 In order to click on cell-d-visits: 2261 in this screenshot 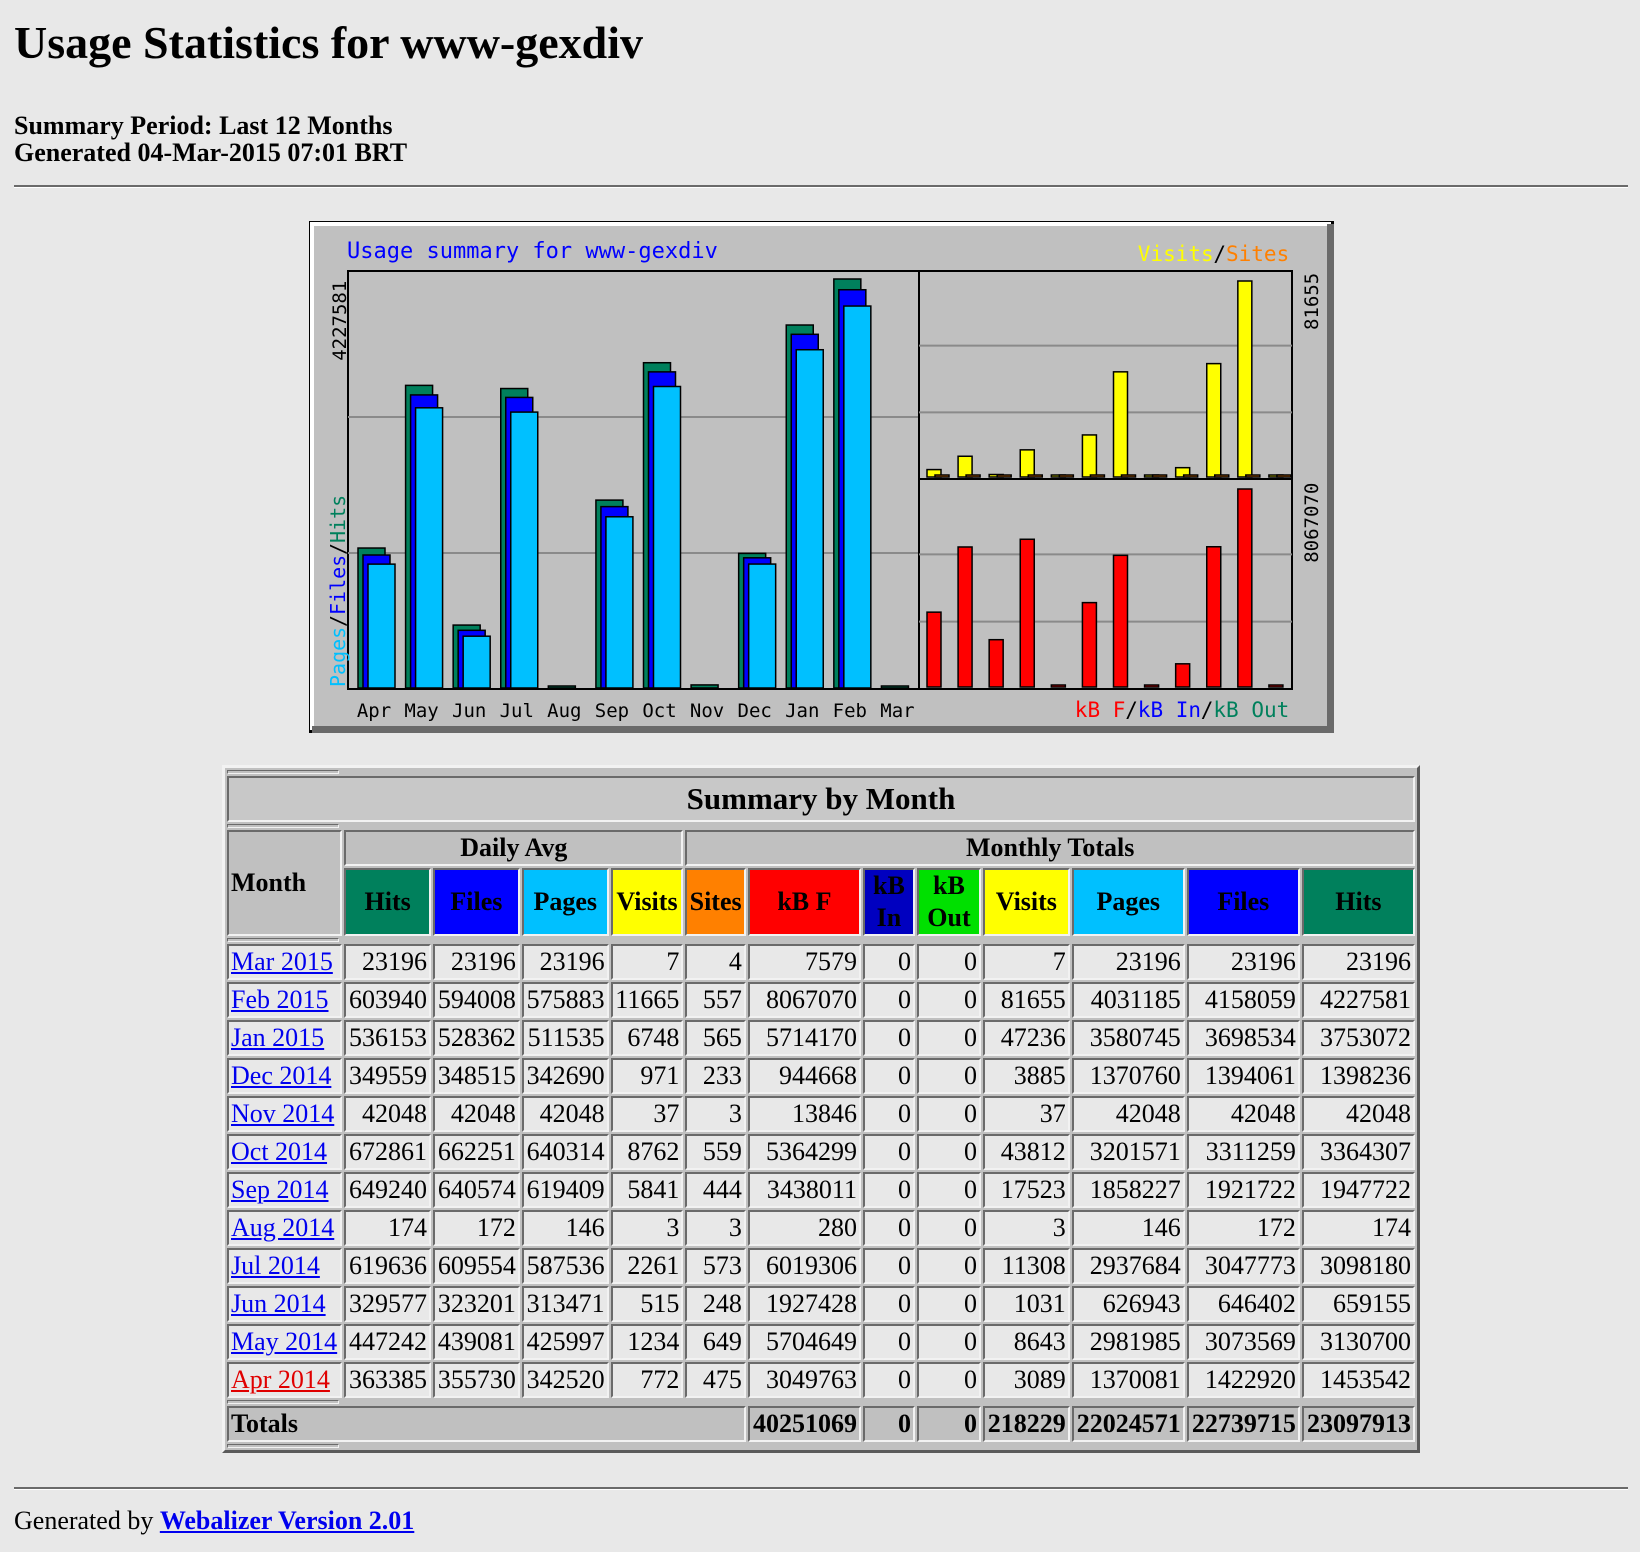, I will do `click(647, 1266)`.